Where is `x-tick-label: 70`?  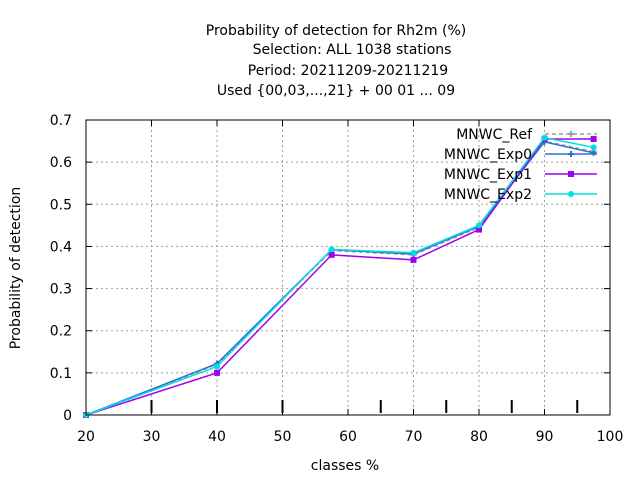
x-tick-label: 70 is located at coordinates (414, 437).